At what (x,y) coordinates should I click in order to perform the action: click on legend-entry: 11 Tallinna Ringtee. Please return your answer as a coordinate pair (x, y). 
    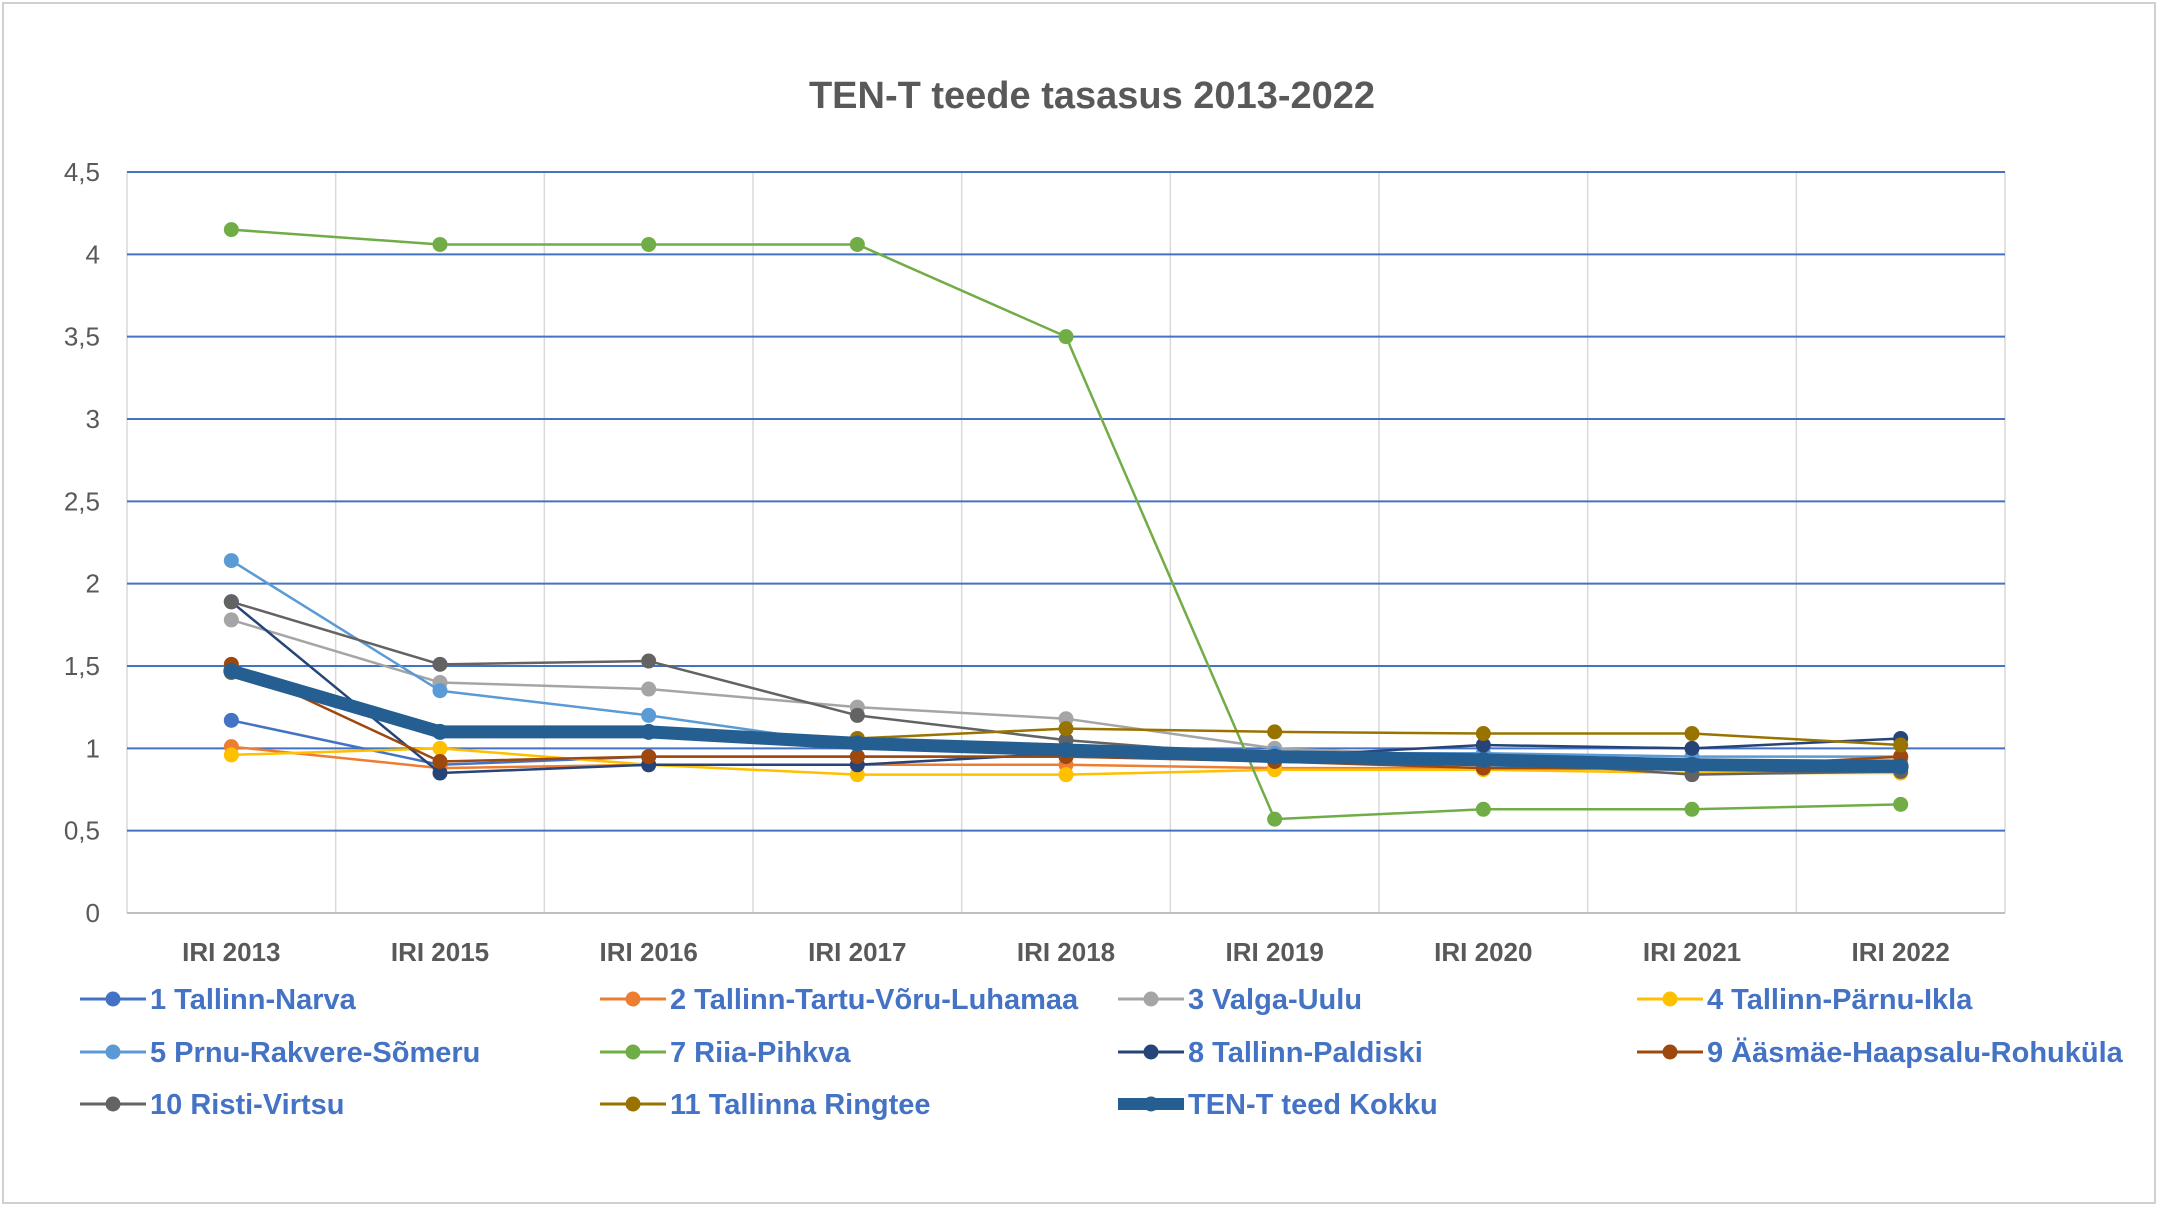
    Looking at the image, I should click on (765, 1105).